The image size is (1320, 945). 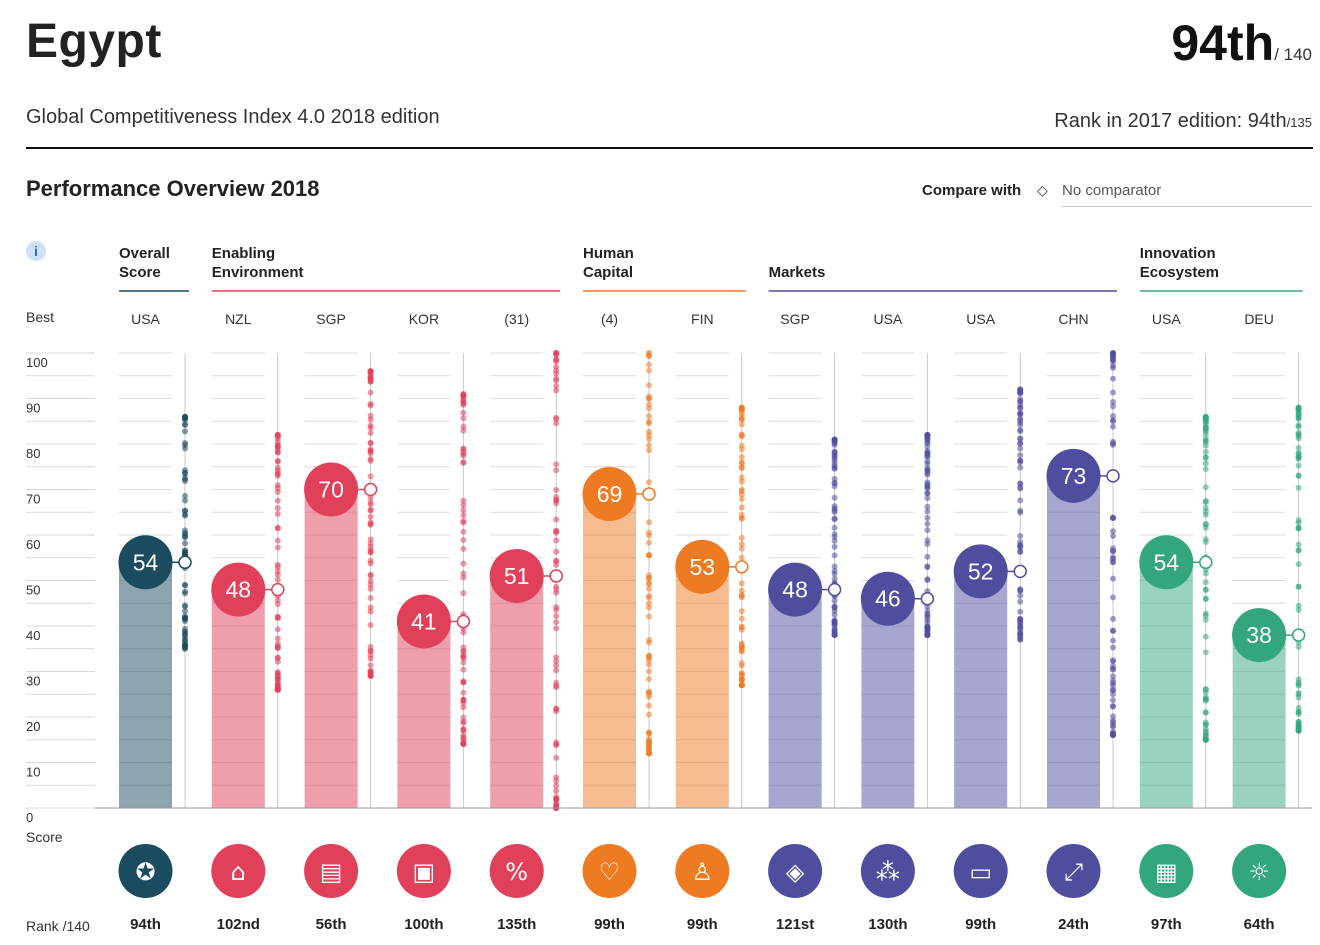 I want to click on pillar-rank: 56th, so click(x=331, y=924).